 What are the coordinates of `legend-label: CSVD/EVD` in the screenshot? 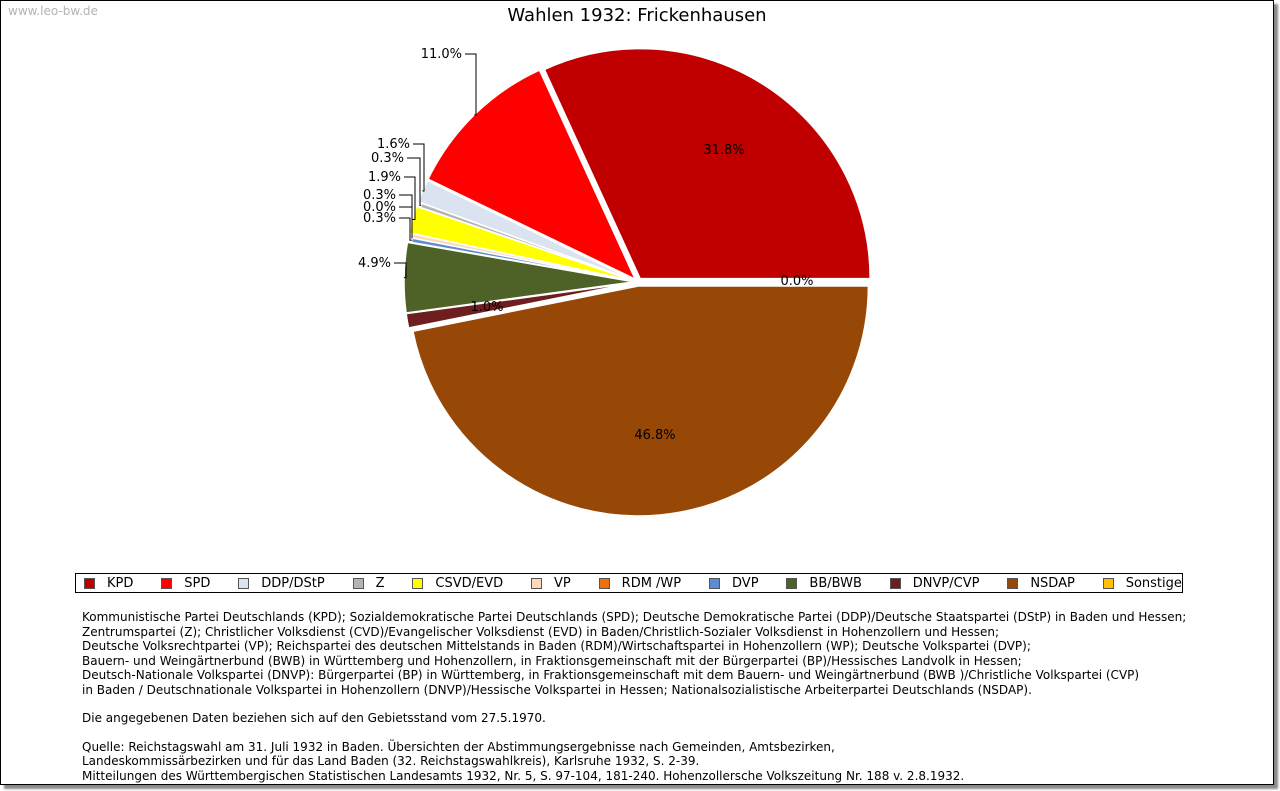 It's located at (469, 583).